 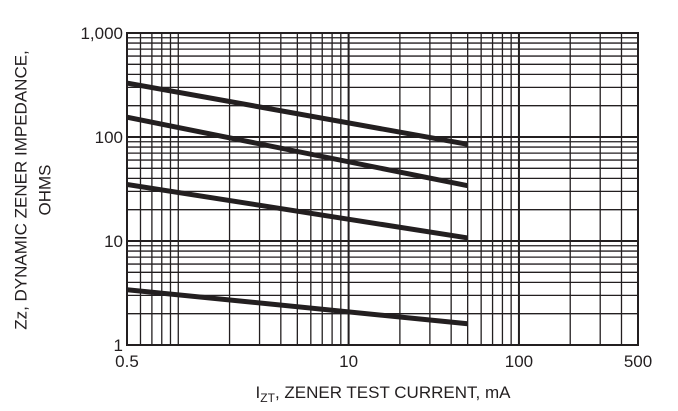 What do you see at coordinates (101, 33) in the screenshot?
I see `y-tick-label: 1,000` at bounding box center [101, 33].